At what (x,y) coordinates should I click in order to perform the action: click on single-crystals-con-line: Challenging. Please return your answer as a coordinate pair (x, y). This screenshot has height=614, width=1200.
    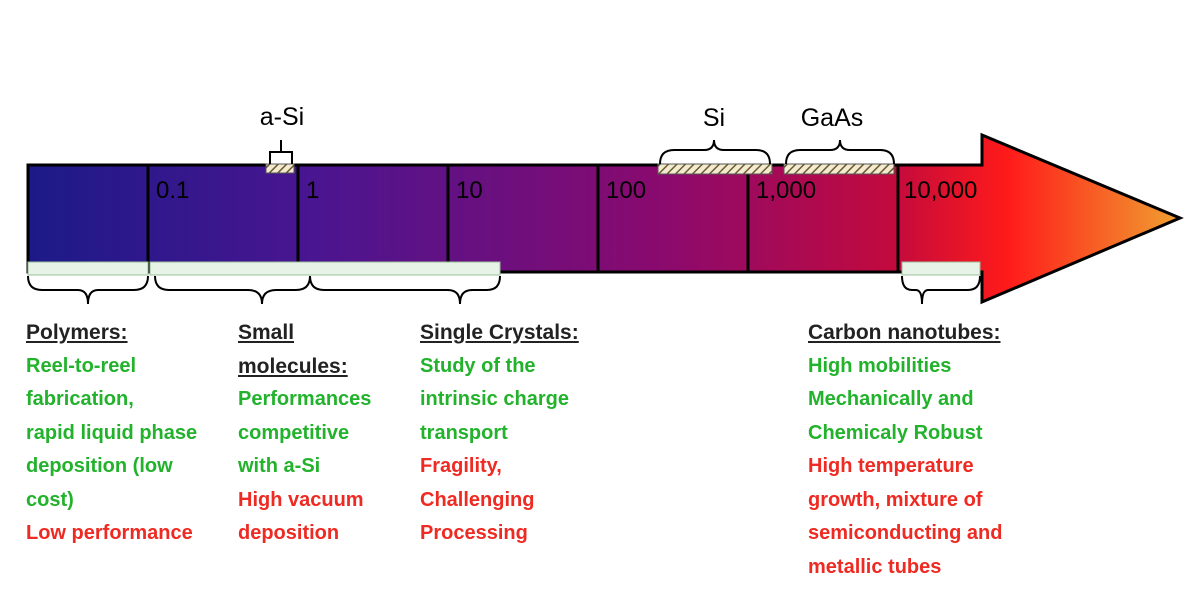
    Looking at the image, I should click on (477, 499).